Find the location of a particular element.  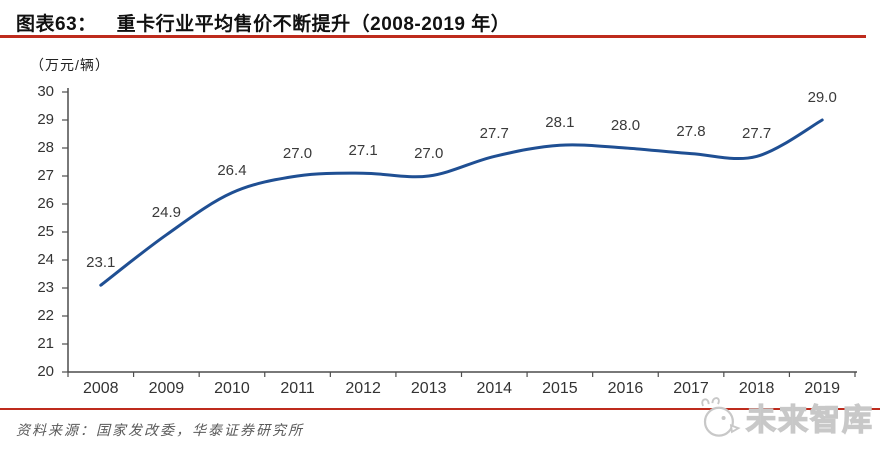

page-title: 重卡行业平均售价不断提升（2008-2019 年） is located at coordinates (313, 24).